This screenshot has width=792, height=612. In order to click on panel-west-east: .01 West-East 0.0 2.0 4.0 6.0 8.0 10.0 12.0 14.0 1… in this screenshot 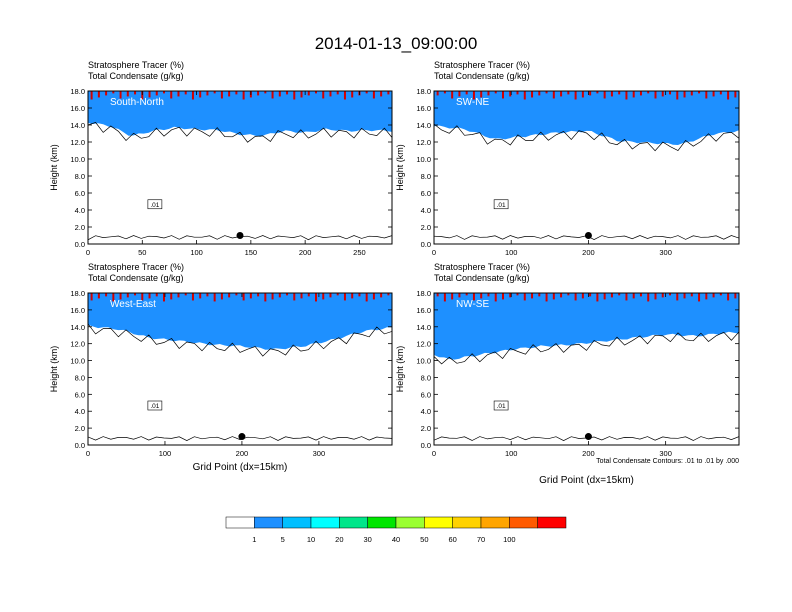, I will do `click(221, 360)`.